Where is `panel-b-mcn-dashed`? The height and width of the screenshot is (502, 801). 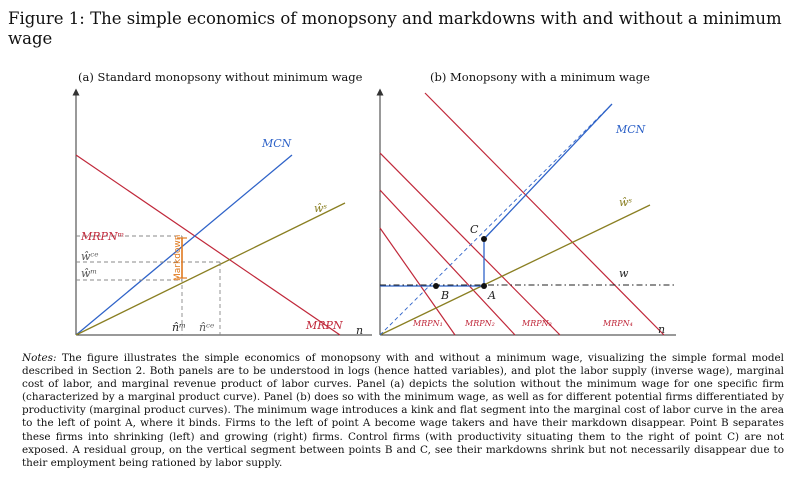 panel-b-mcn-dashed is located at coordinates (496, 219).